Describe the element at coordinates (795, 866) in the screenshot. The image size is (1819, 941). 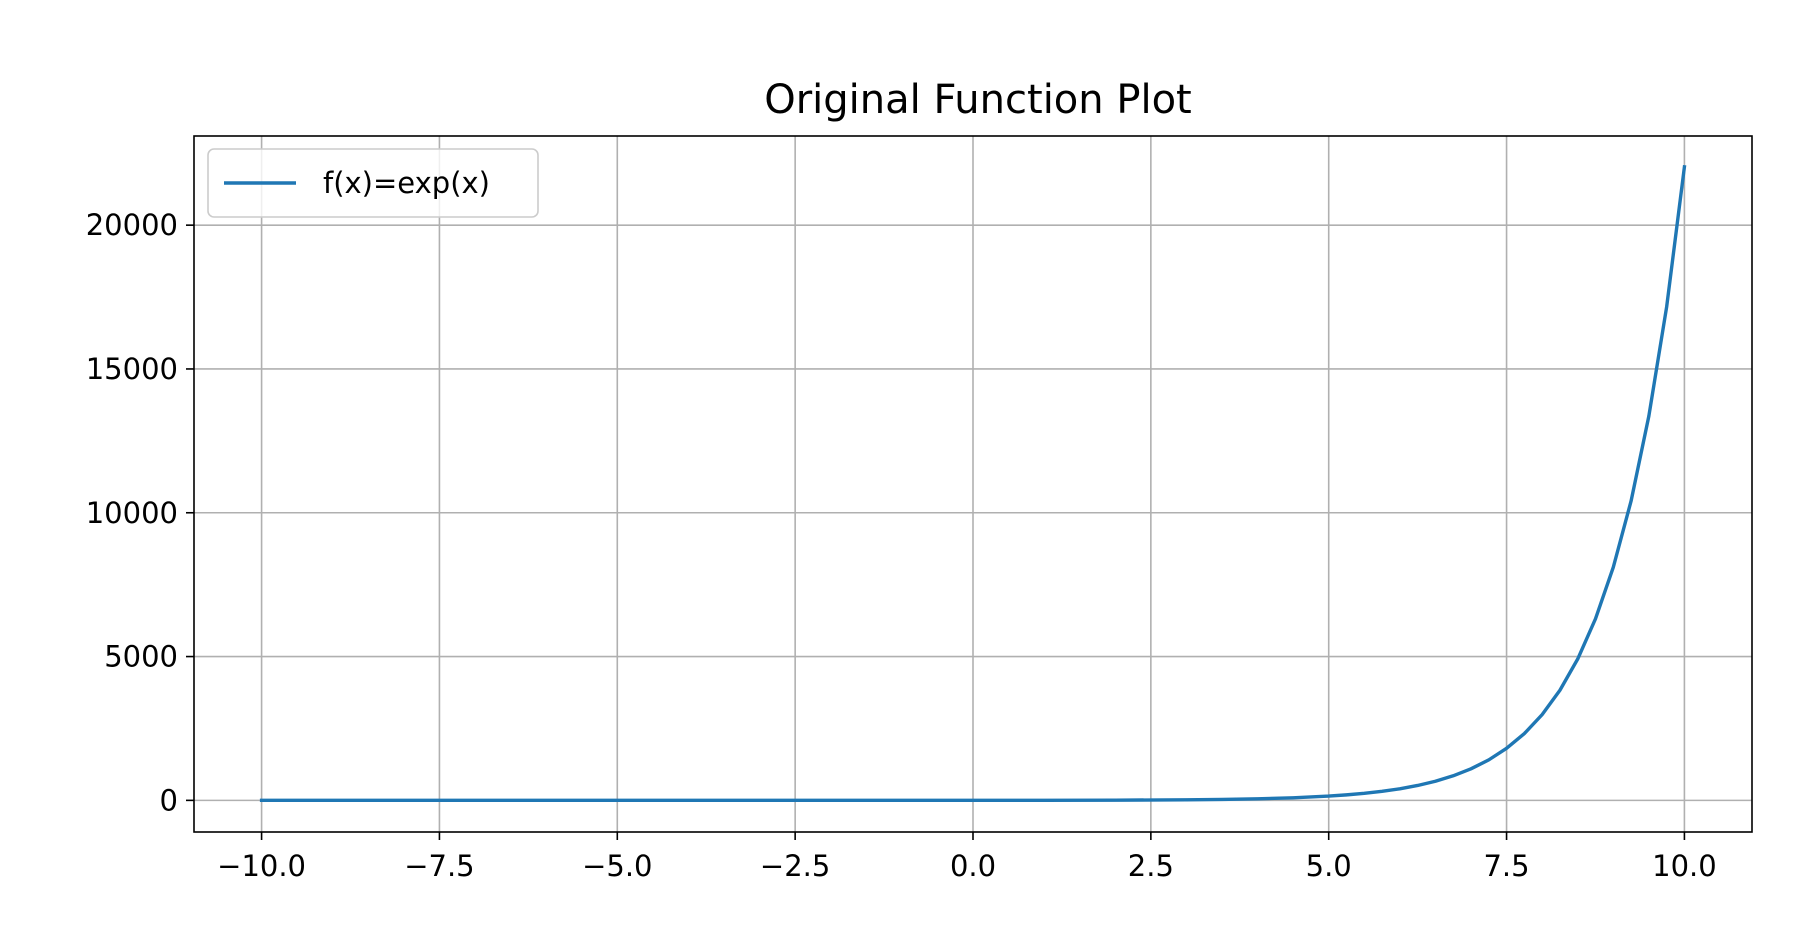
I see `x-tick-label: −2.5` at that location.